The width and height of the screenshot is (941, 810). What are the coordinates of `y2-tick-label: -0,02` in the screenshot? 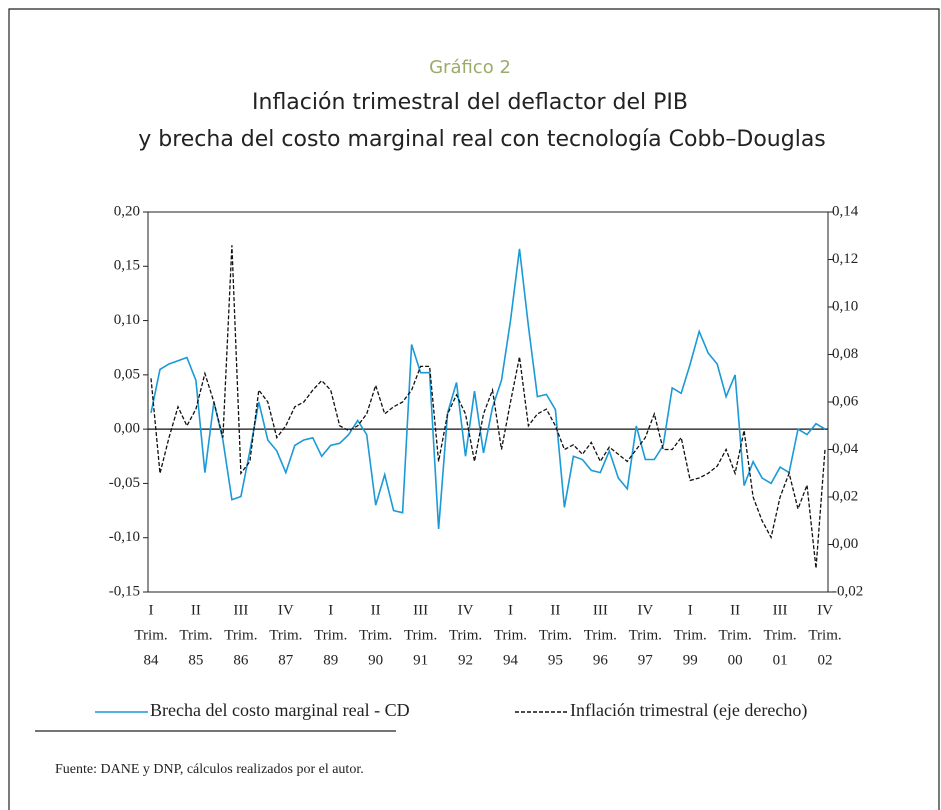 It's located at (847, 591).